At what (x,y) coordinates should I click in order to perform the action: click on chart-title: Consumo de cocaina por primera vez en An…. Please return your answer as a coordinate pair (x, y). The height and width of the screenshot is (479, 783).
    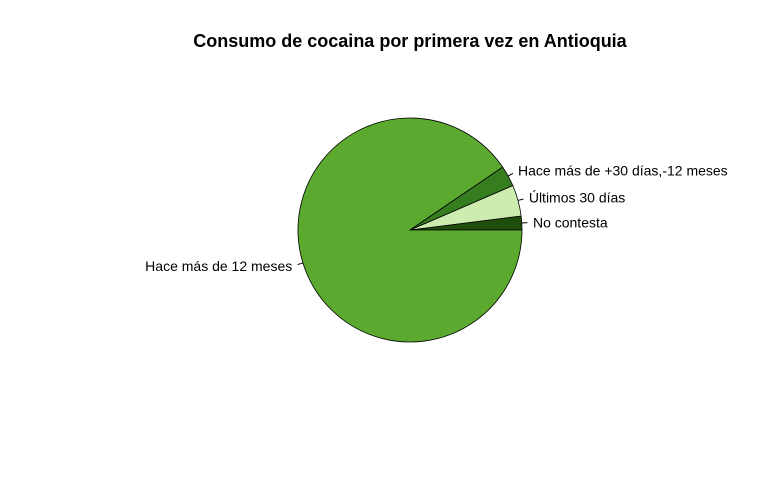
    Looking at the image, I should click on (410, 41).